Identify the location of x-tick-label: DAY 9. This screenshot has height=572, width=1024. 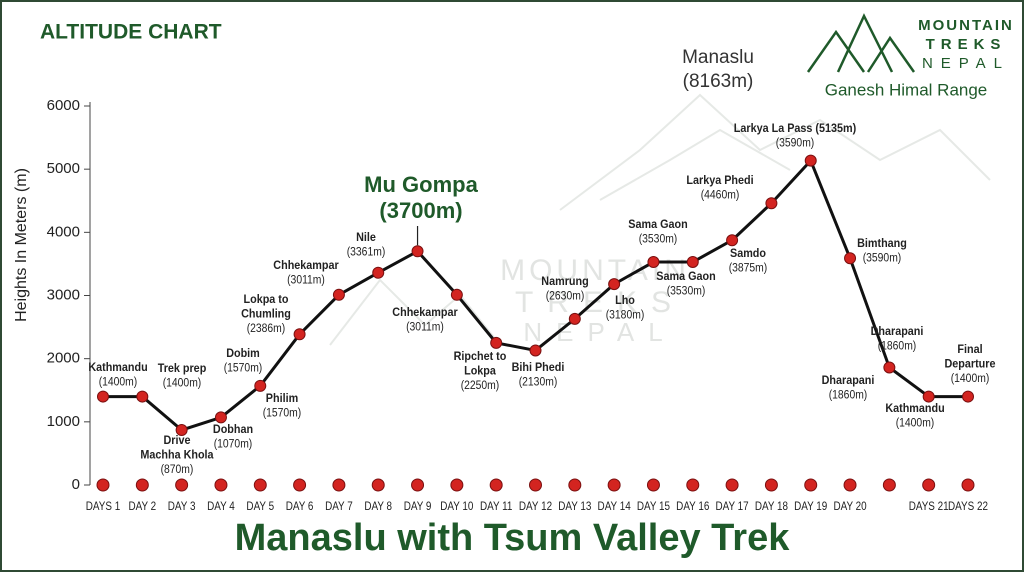
(418, 506).